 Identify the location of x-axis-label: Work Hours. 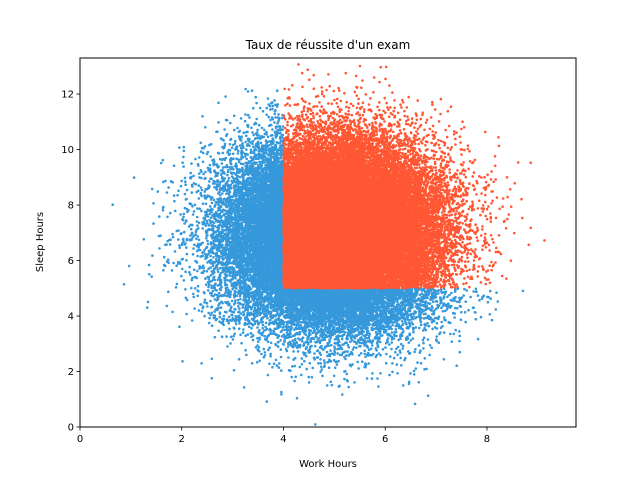
(328, 464).